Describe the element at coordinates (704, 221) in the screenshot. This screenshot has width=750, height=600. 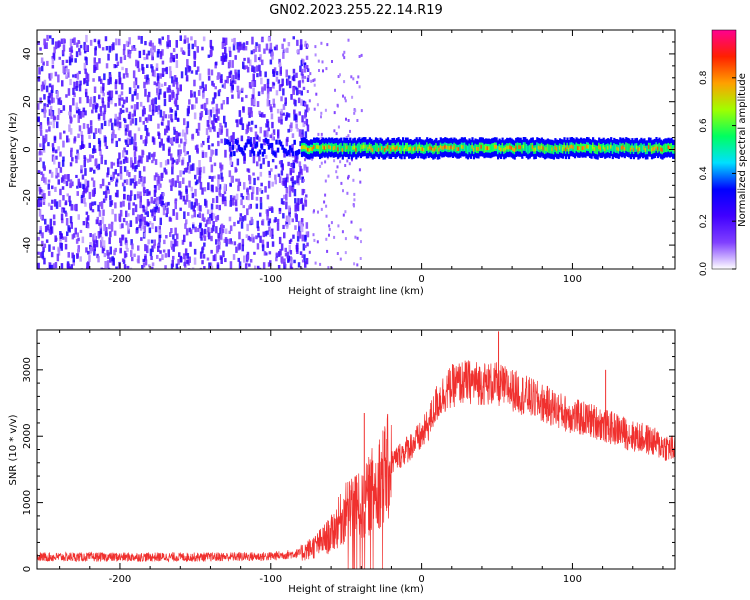
I see `colorbar-tick-label: 0.2` at that location.